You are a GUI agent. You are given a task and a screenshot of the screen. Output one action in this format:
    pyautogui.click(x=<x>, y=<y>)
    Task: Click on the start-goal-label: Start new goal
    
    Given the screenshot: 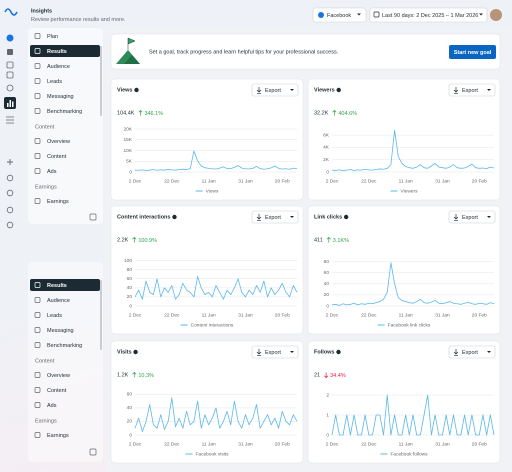 What is the action you would take?
    pyautogui.click(x=473, y=53)
    